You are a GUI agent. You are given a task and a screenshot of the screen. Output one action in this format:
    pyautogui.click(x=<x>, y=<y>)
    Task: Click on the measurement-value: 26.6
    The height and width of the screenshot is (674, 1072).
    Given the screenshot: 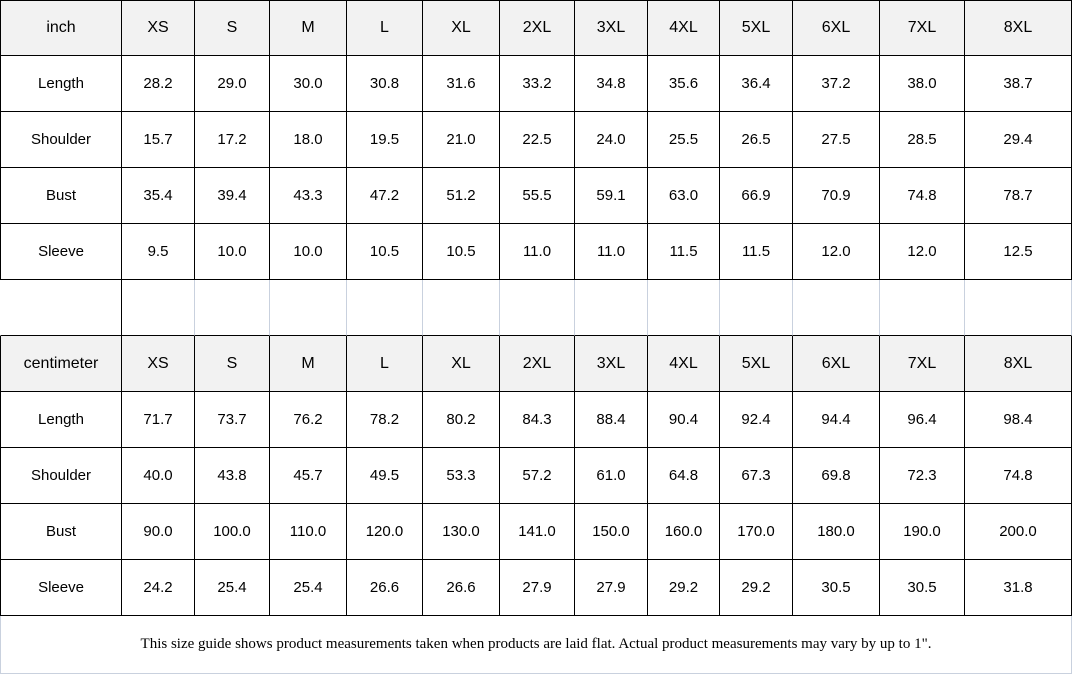 What is the action you would take?
    pyautogui.click(x=385, y=588)
    